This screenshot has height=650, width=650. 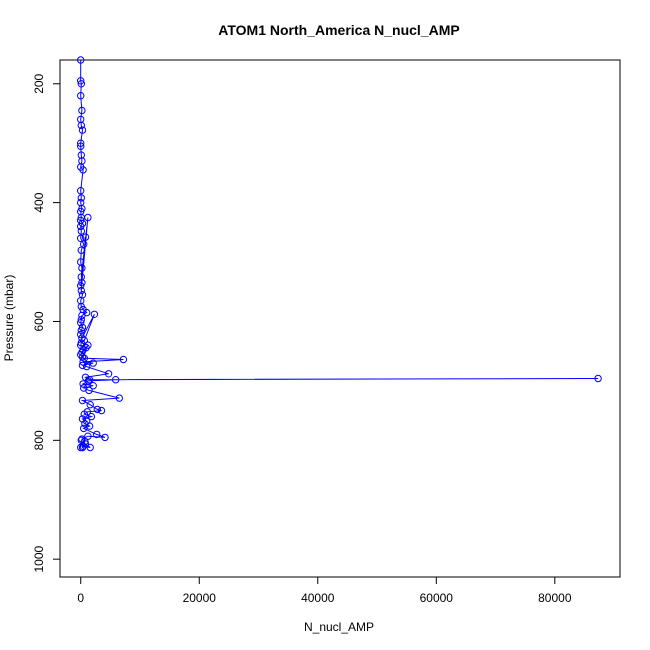 I want to click on chart-title: ATOM1 North_America N_nucl_AMP, so click(x=338, y=30).